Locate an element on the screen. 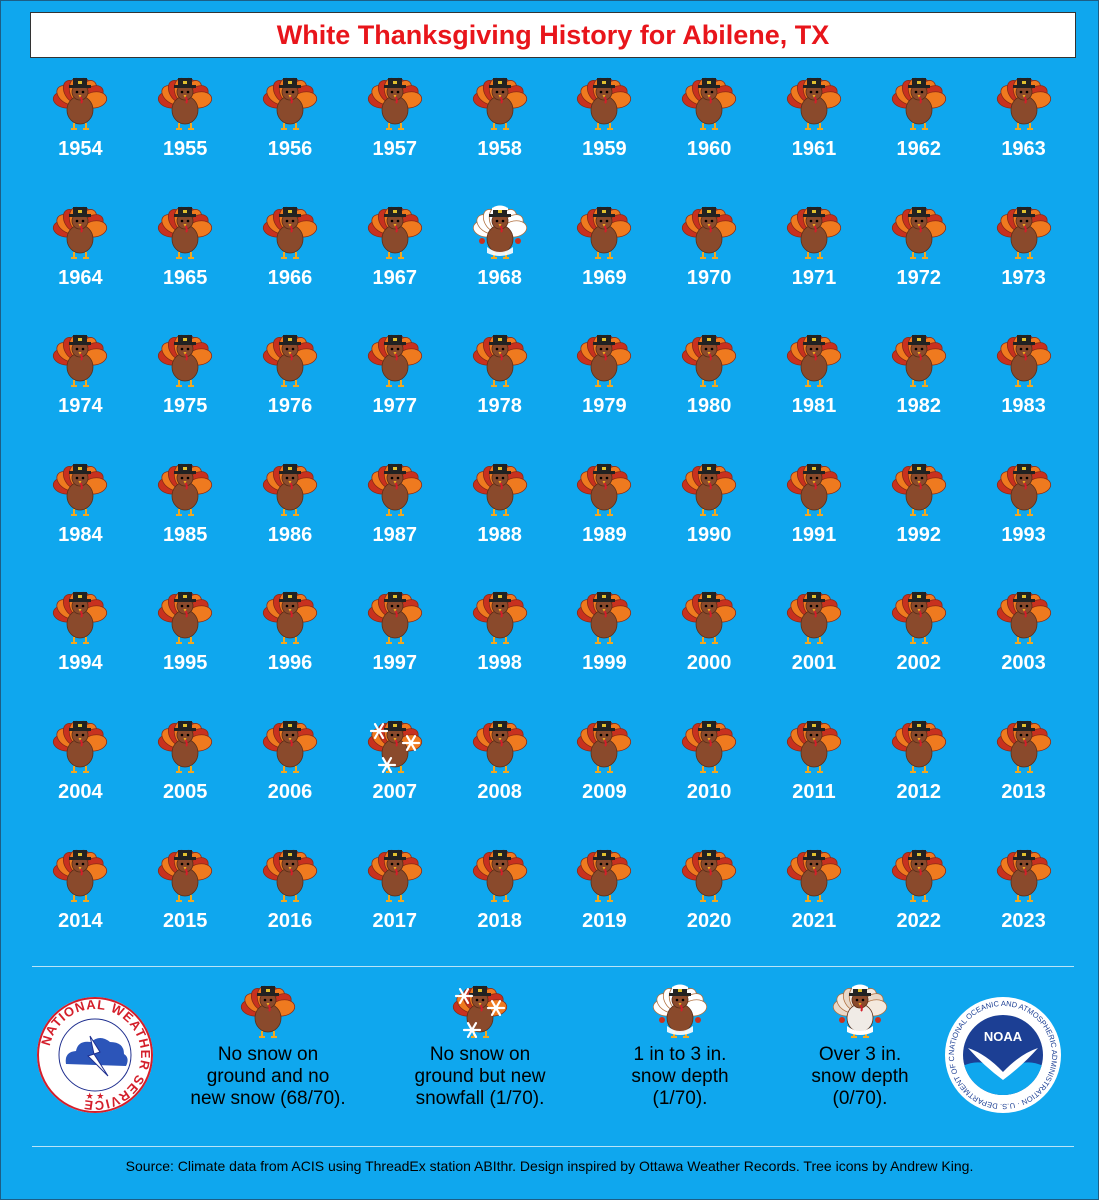  year-cell: 1965 is located at coordinates (185, 265).